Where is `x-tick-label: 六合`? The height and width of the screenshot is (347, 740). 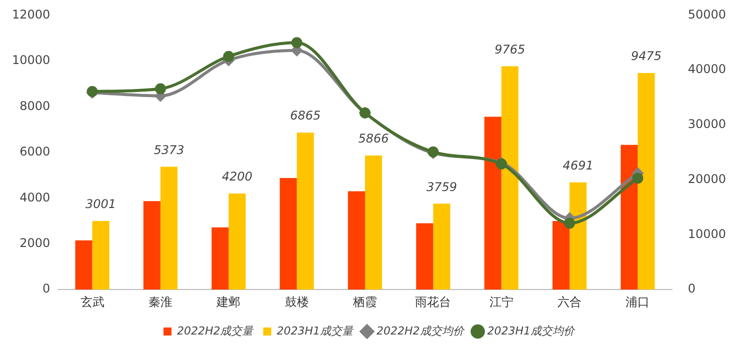 x-tick-label: 六合 is located at coordinates (570, 301).